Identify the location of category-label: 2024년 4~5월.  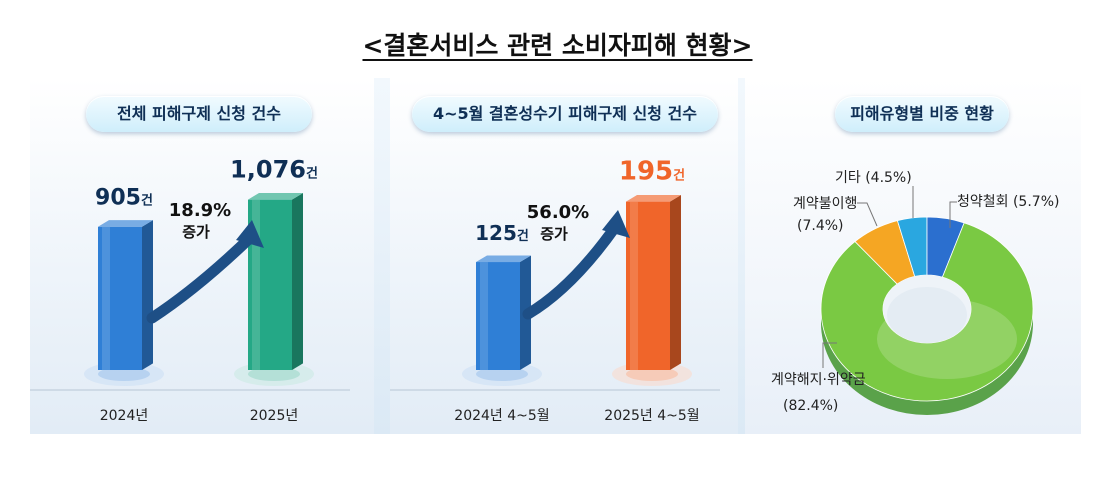
(501, 416).